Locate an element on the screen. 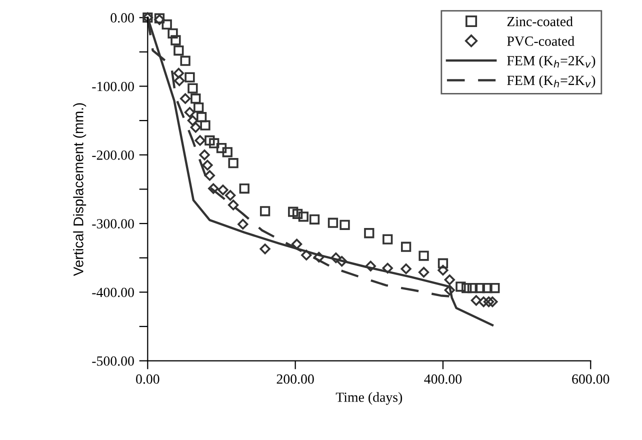  x-tick-label: 0.00 is located at coordinates (148, 379).